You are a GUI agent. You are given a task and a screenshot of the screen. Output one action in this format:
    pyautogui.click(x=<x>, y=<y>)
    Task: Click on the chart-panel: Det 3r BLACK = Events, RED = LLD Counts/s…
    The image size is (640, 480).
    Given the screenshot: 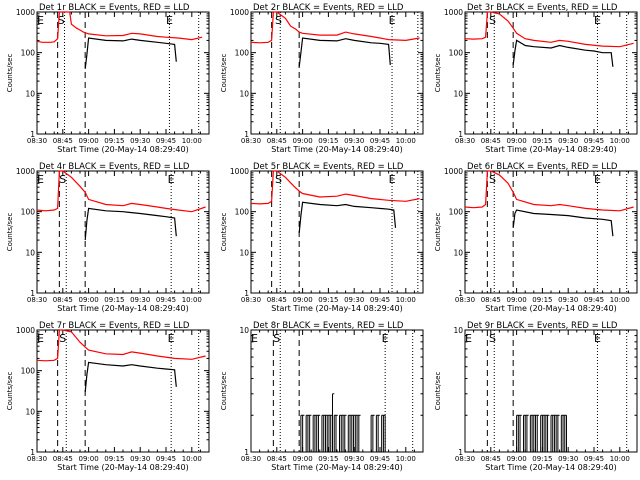 What is the action you would take?
    pyautogui.click(x=536, y=78)
    